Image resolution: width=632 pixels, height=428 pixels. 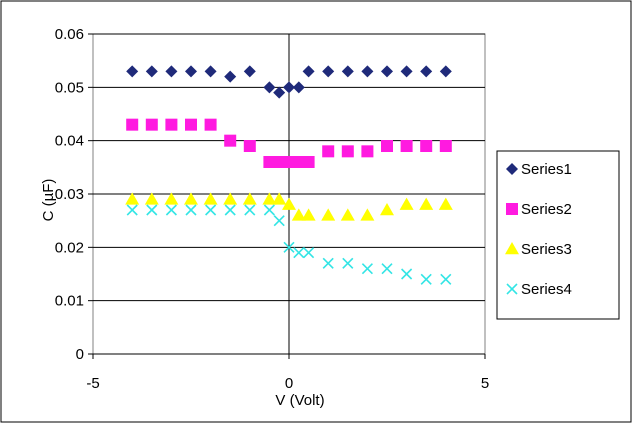 What do you see at coordinates (80, 354) in the screenshot?
I see `y-tick-label: 0` at bounding box center [80, 354].